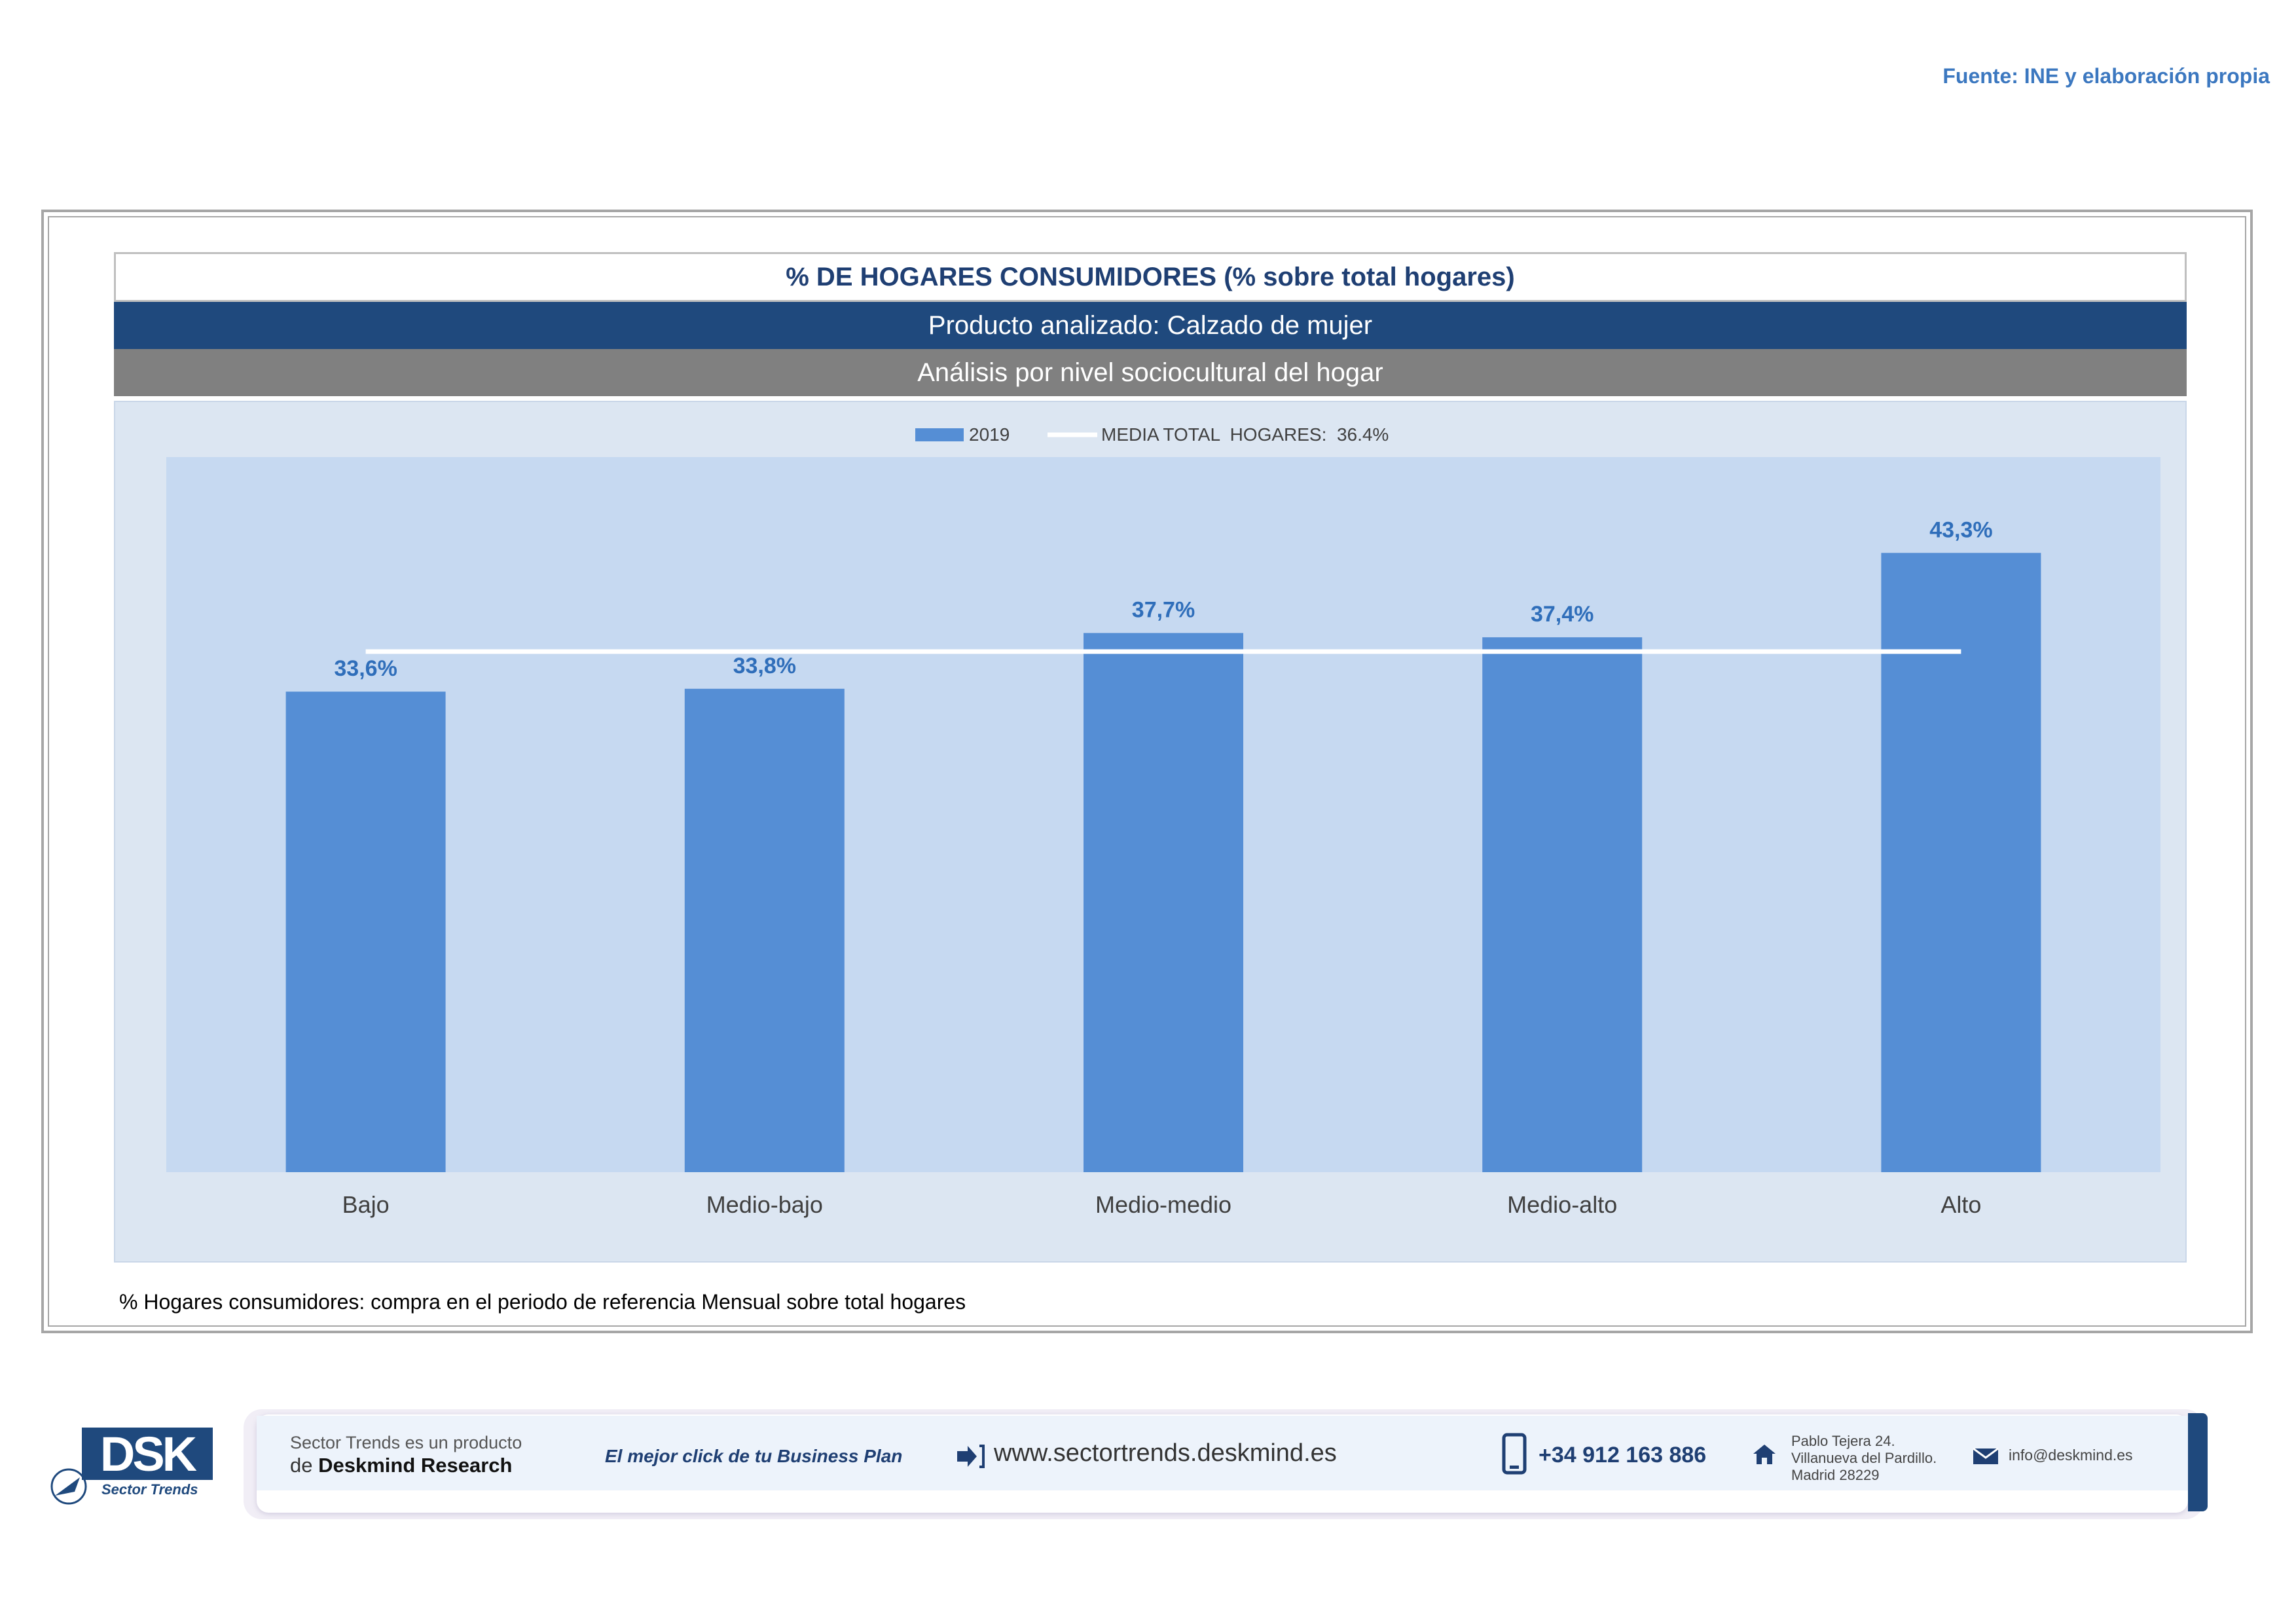  Describe the element at coordinates (1986, 1455) in the screenshot. I see `mail-icon` at that location.